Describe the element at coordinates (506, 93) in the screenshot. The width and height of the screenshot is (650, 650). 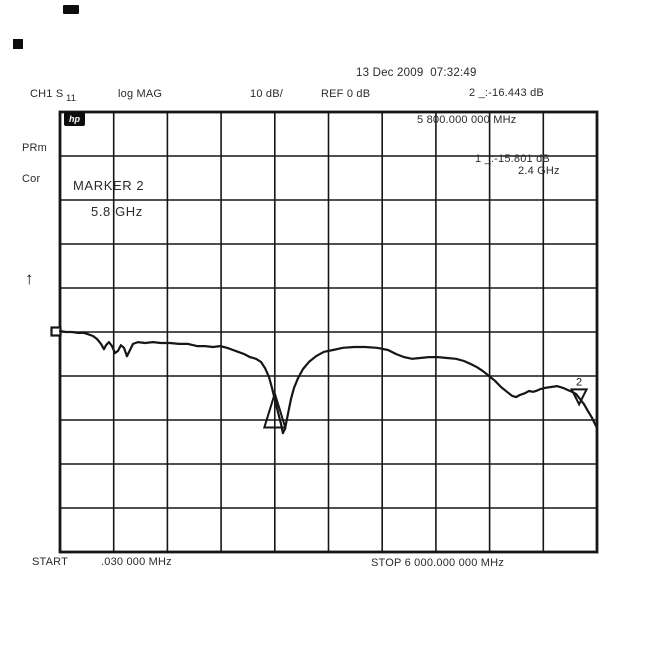
I see `marker2-readout: 2 _:-16.443 dB` at that location.